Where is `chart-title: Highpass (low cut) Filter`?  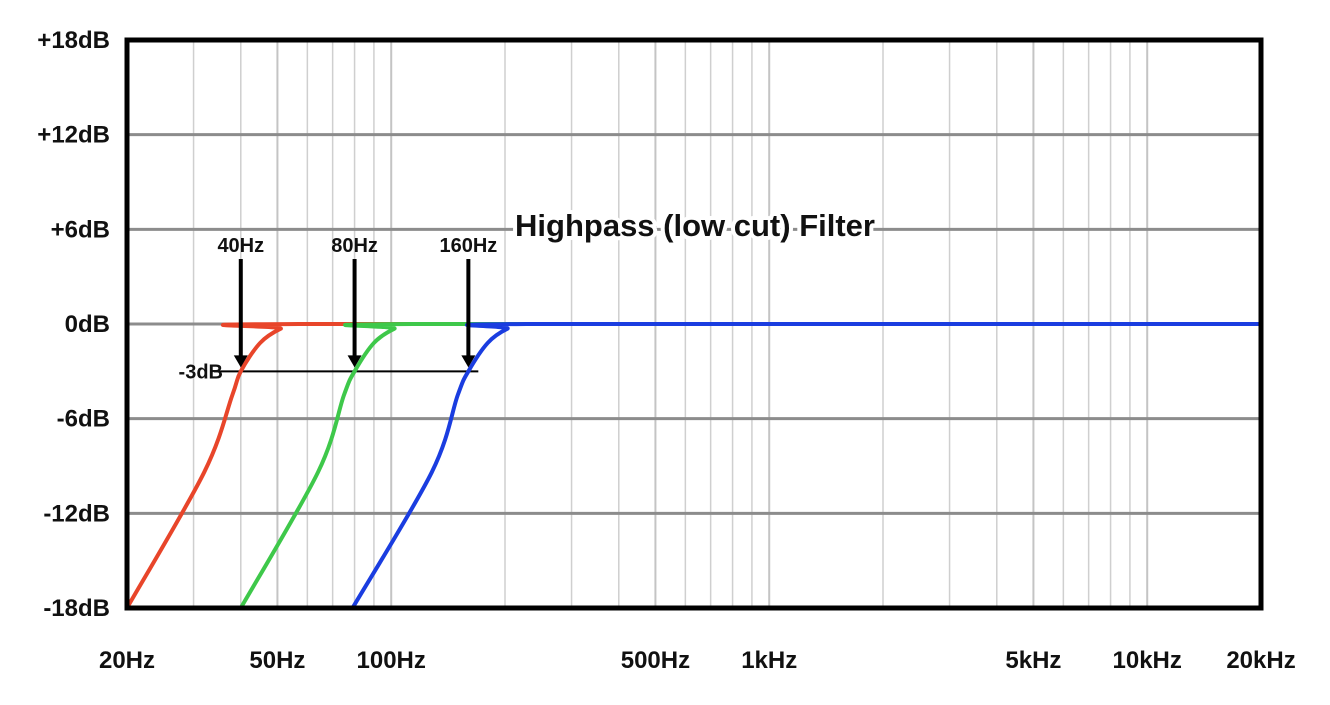 chart-title: Highpass (low cut) Filter is located at coordinates (695, 225).